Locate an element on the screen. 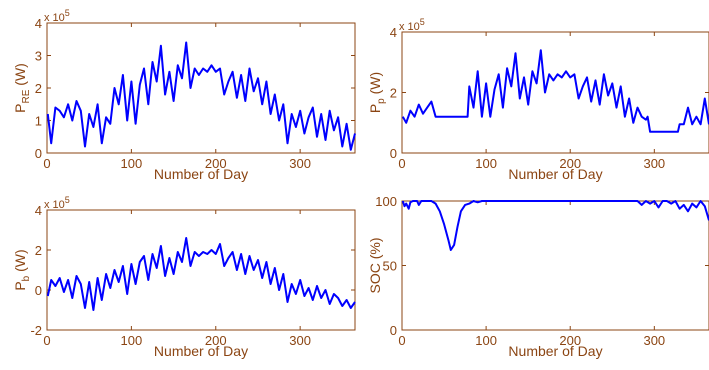 The width and height of the screenshot is (709, 370). y-axis-label: PRE (W) is located at coordinates (22, 88).